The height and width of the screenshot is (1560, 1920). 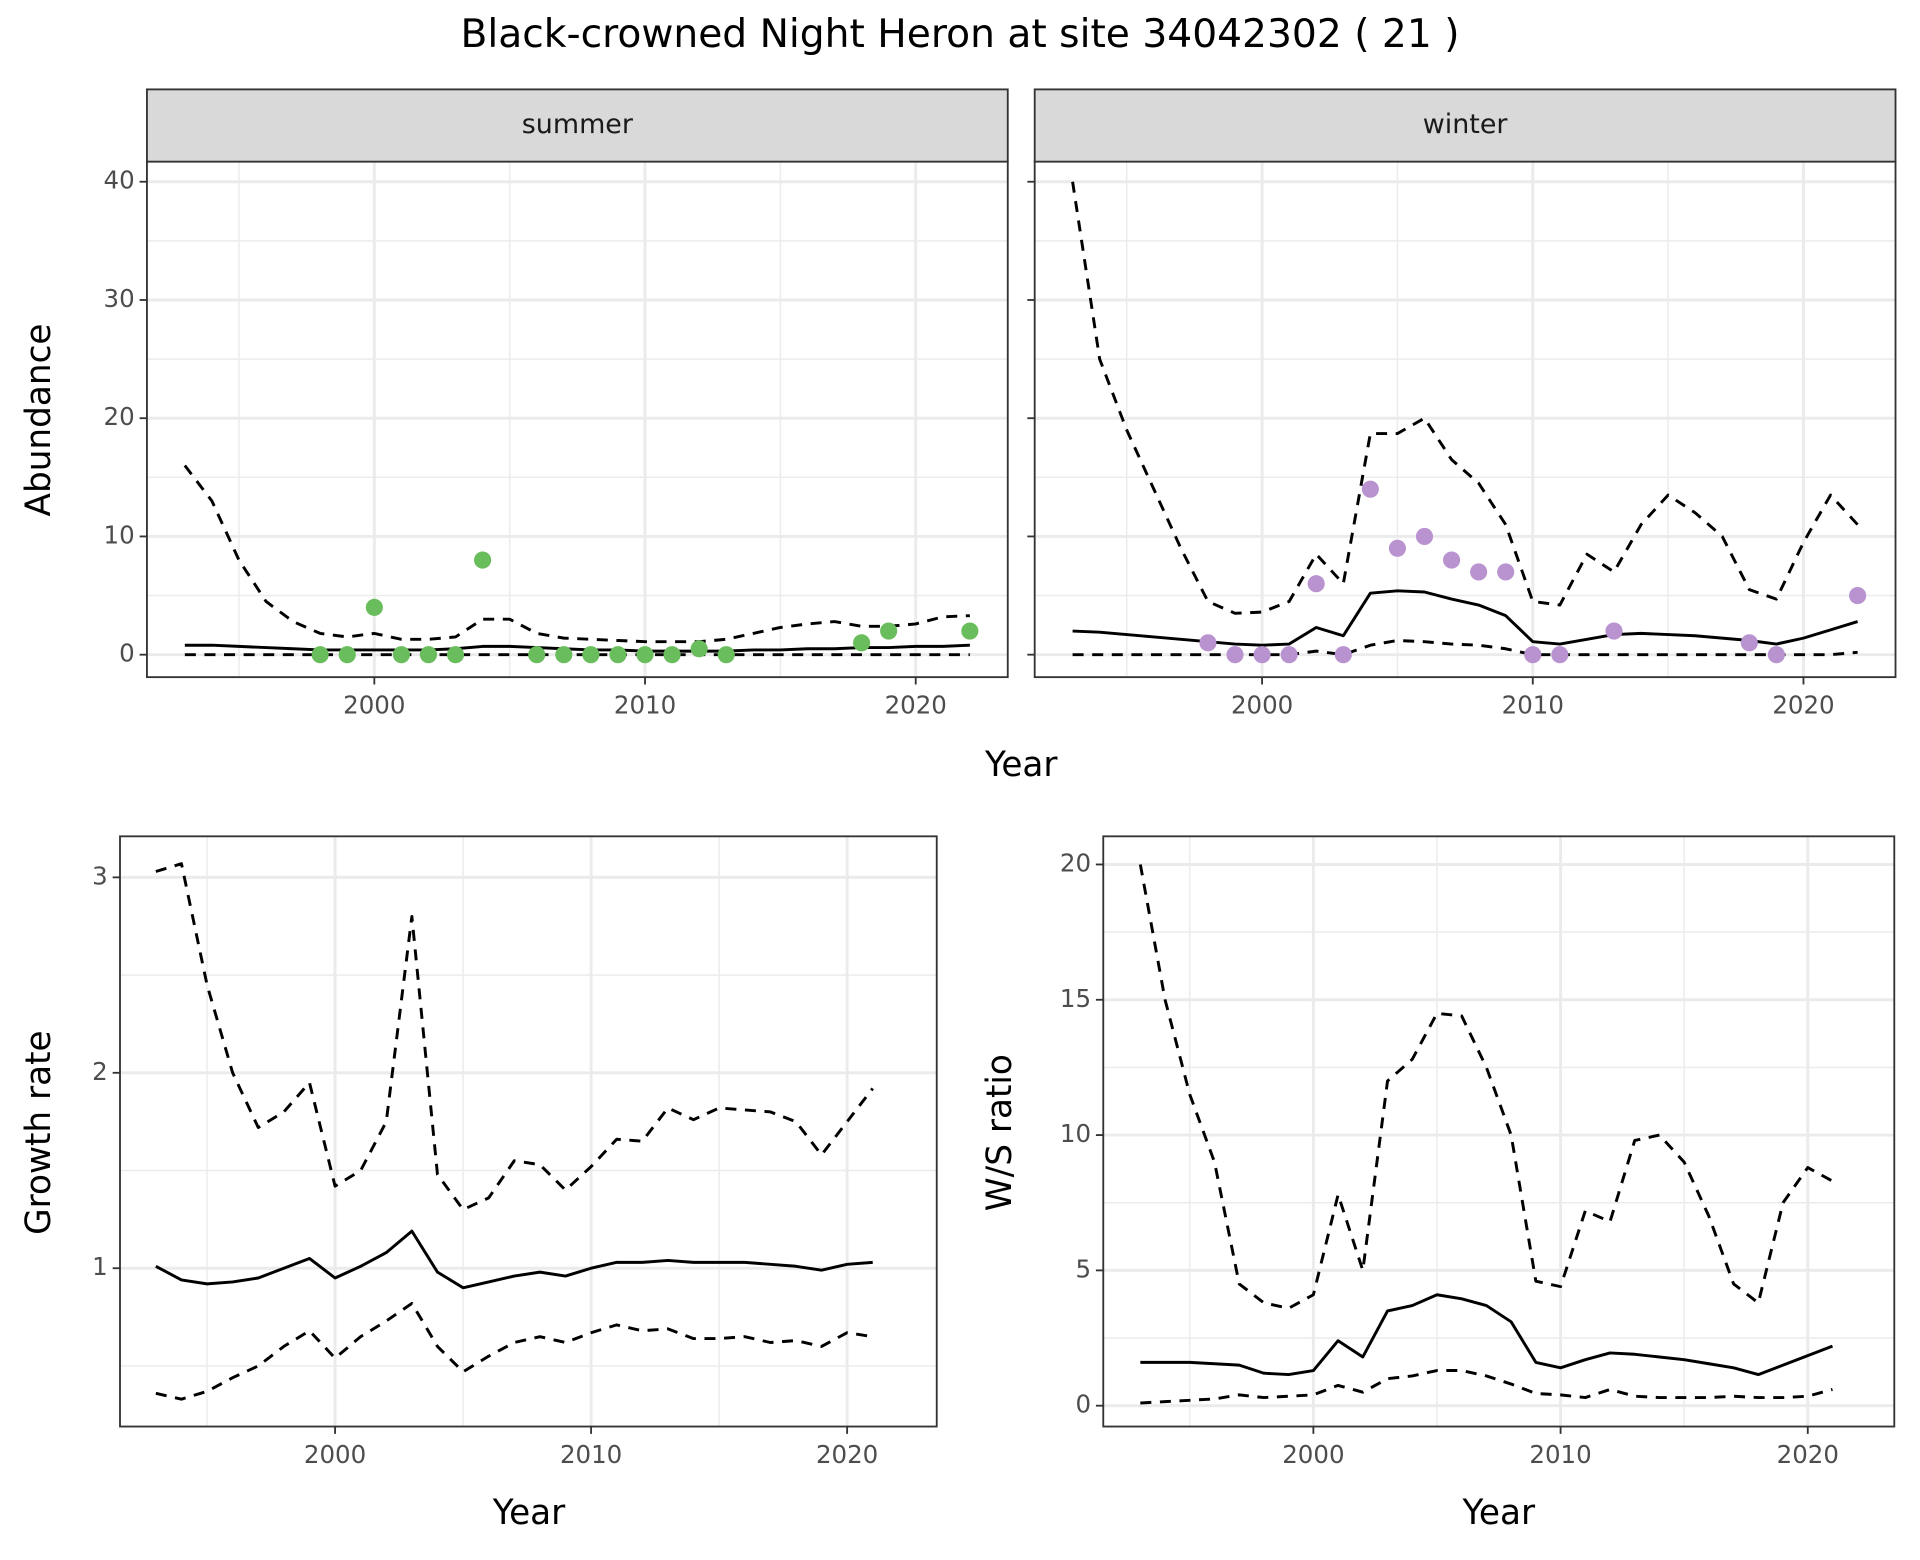 I want to click on y-tick-label: 15, so click(x=1075, y=998).